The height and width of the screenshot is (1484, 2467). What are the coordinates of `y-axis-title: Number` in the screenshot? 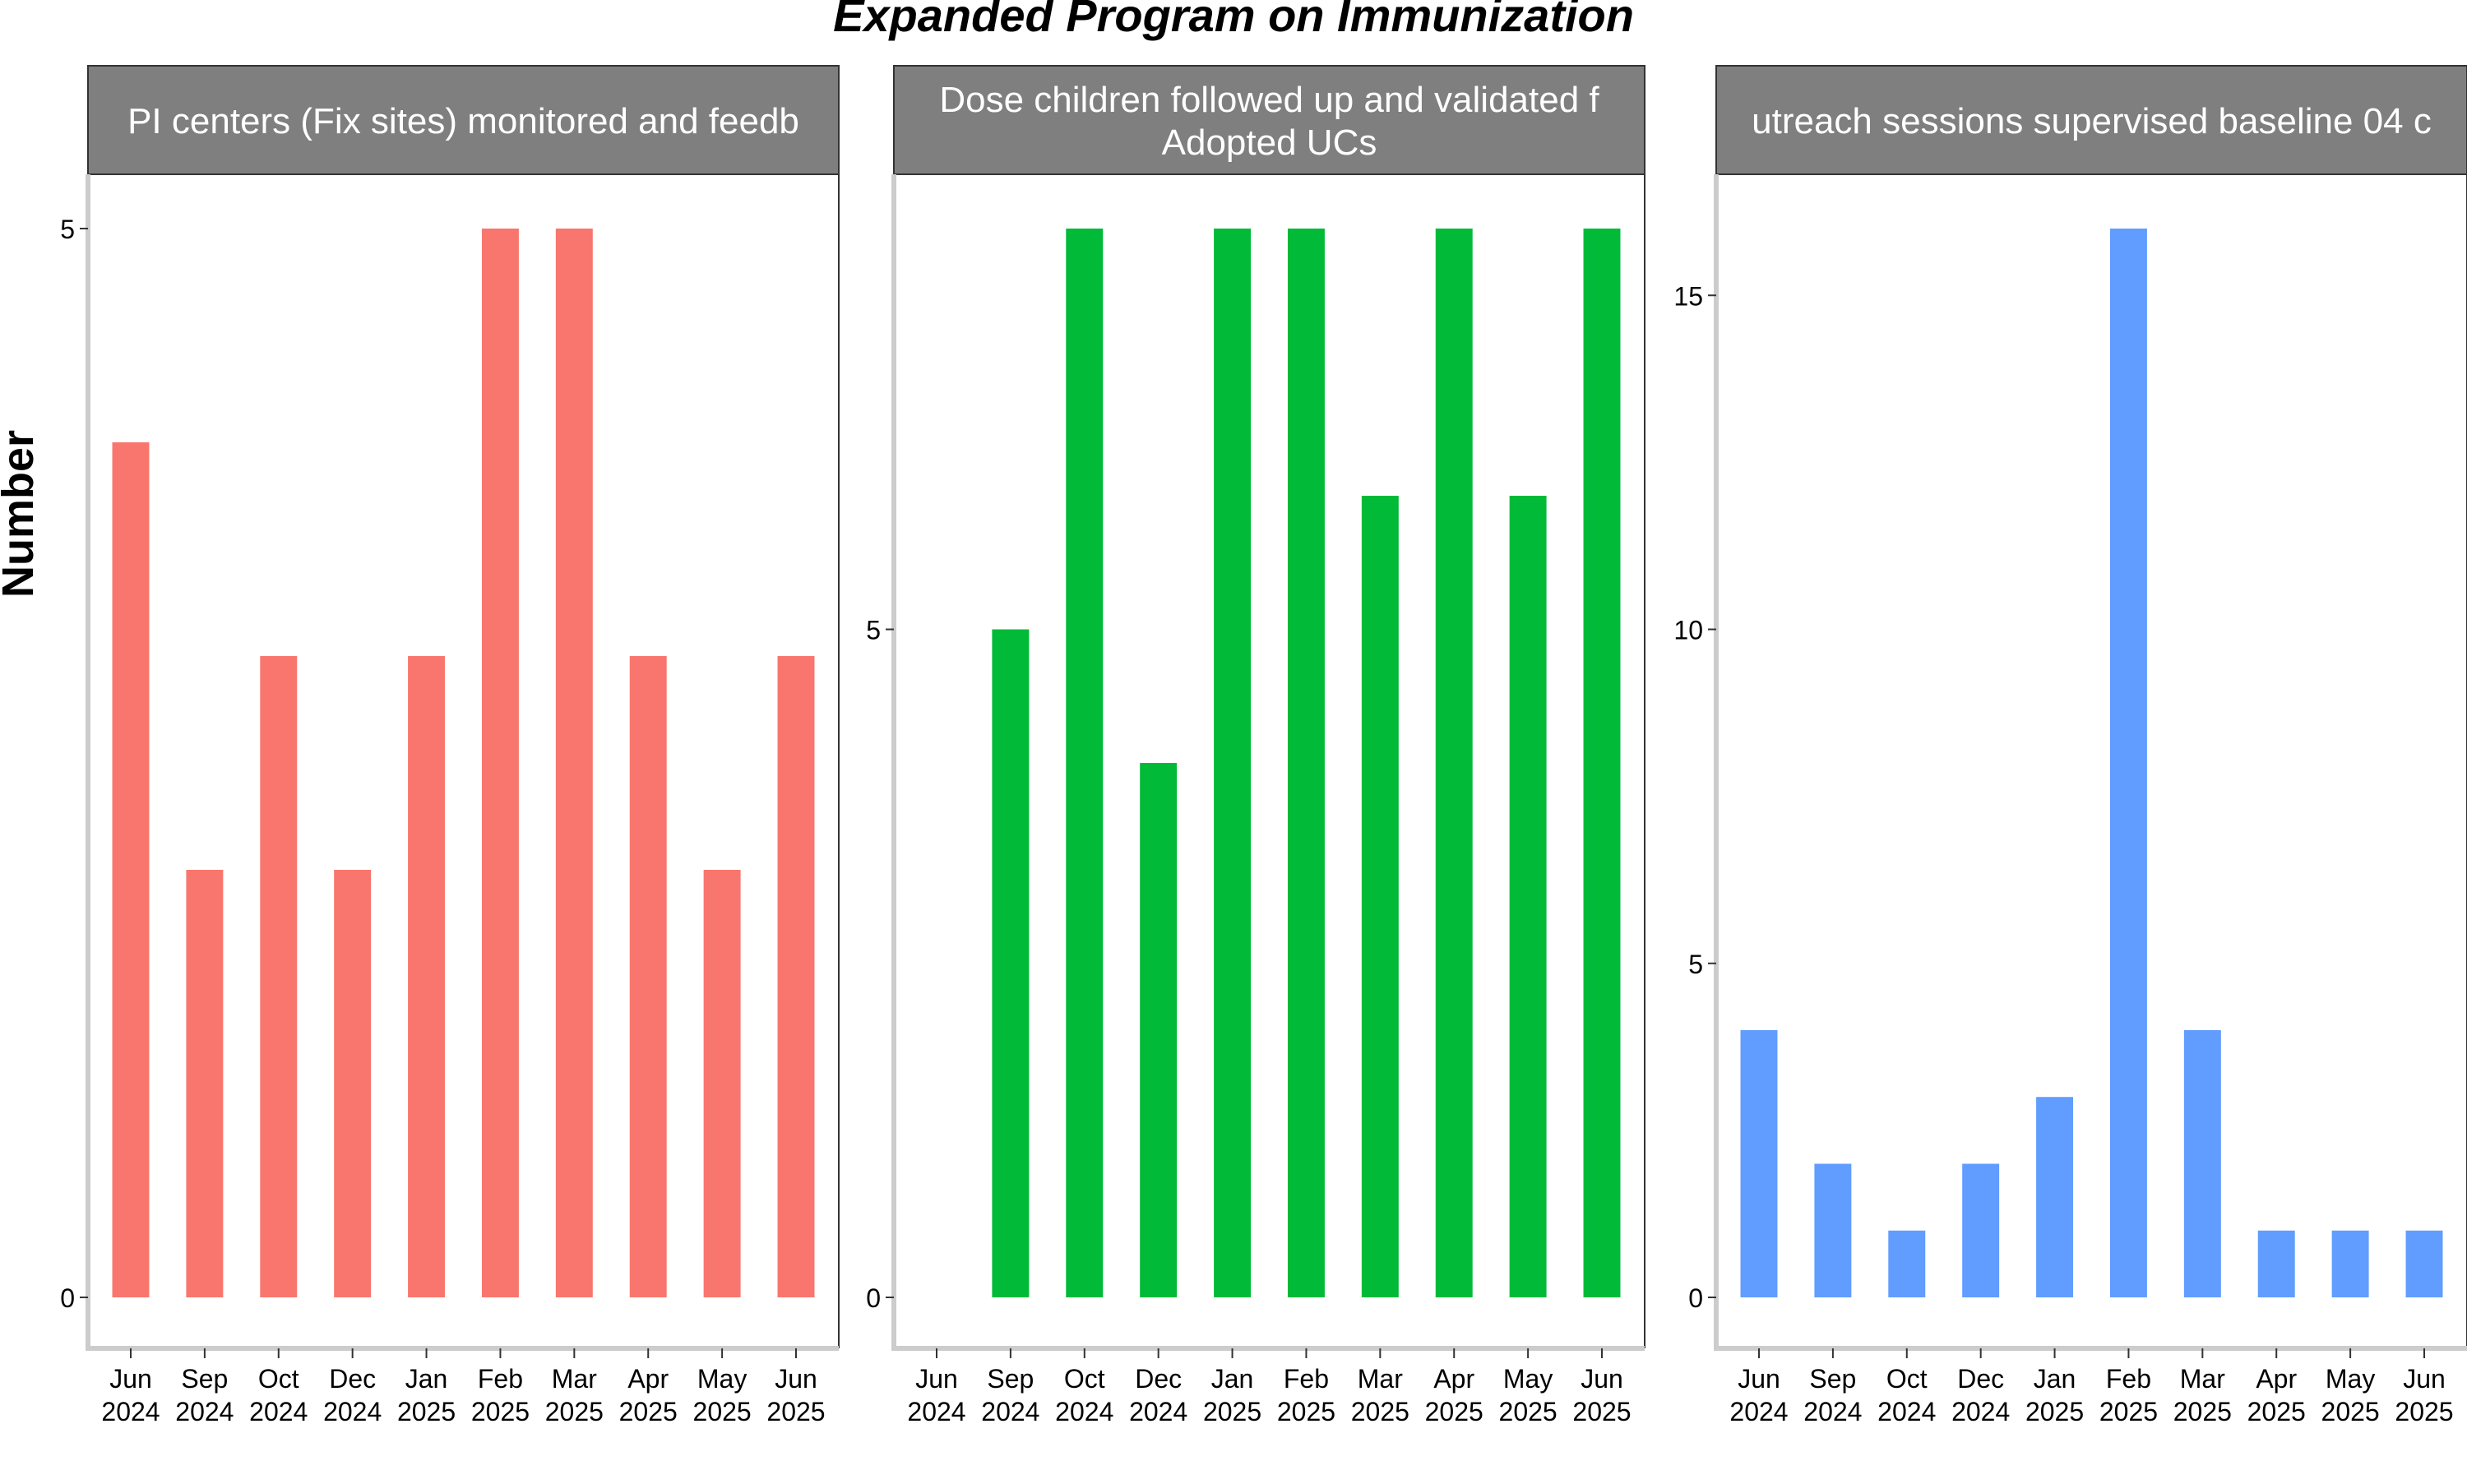 It's located at (21, 514).